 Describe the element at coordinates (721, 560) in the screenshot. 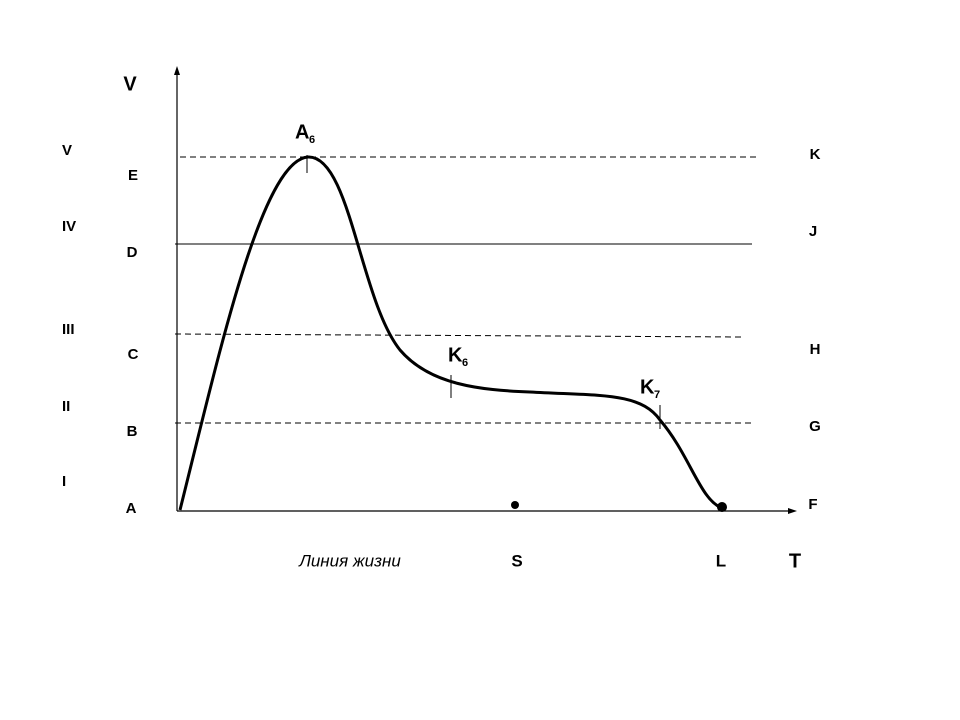

I see `timeline-l: L` at that location.